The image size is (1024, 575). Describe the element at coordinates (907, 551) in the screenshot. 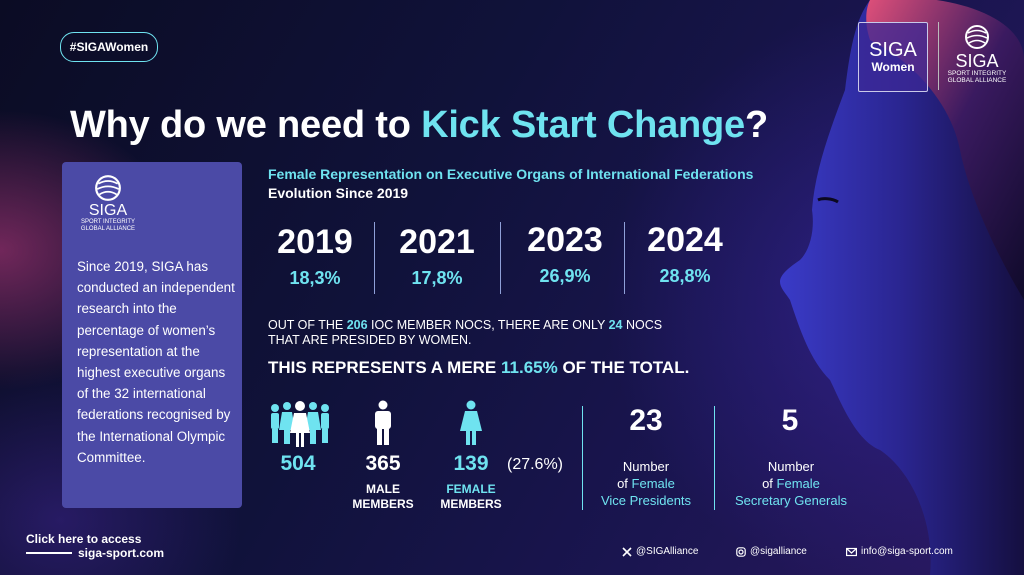

I see `email-address: info@siga-sport.com` at that location.